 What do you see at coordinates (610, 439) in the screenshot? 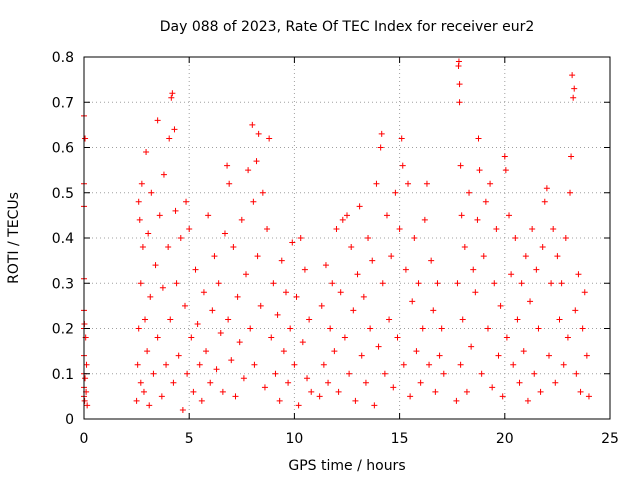
I see `x-tick-label: 25` at bounding box center [610, 439].